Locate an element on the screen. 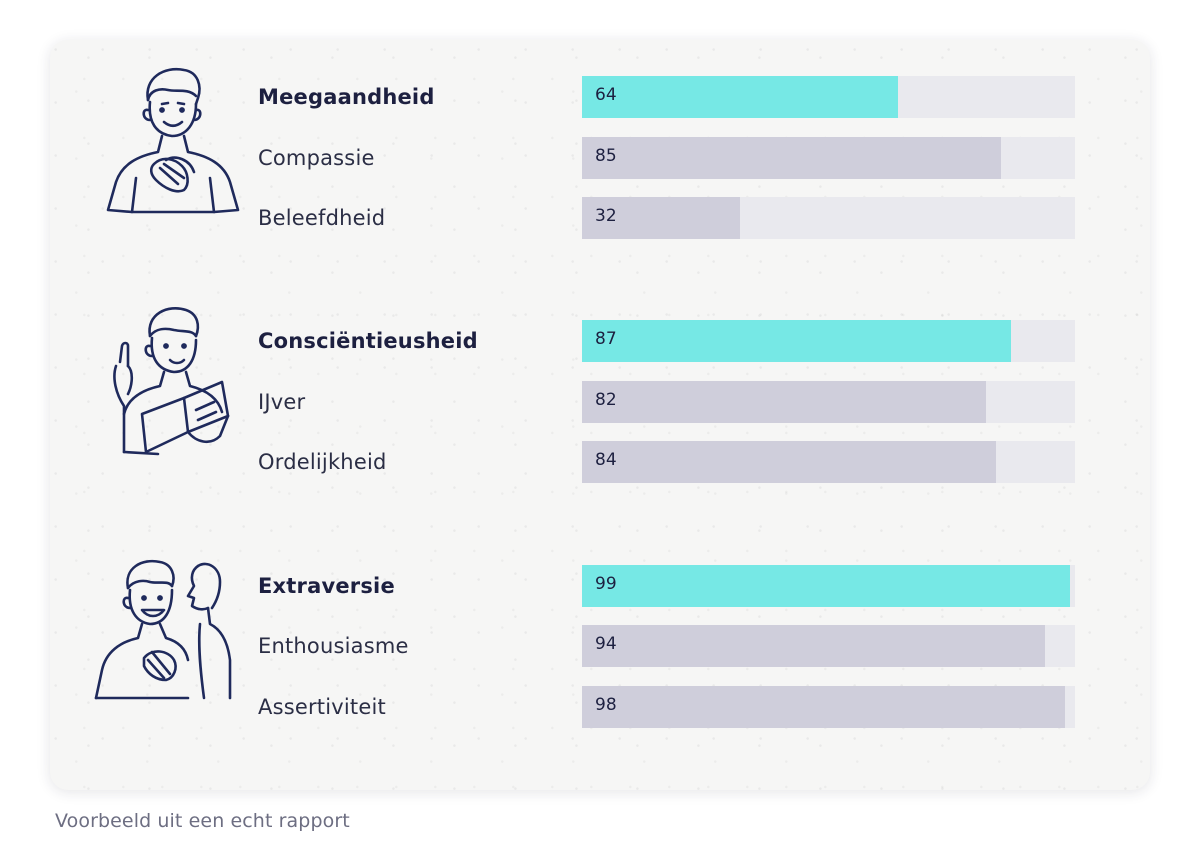 The width and height of the screenshot is (1200, 849). person-reading-book-icon is located at coordinates (173, 387).